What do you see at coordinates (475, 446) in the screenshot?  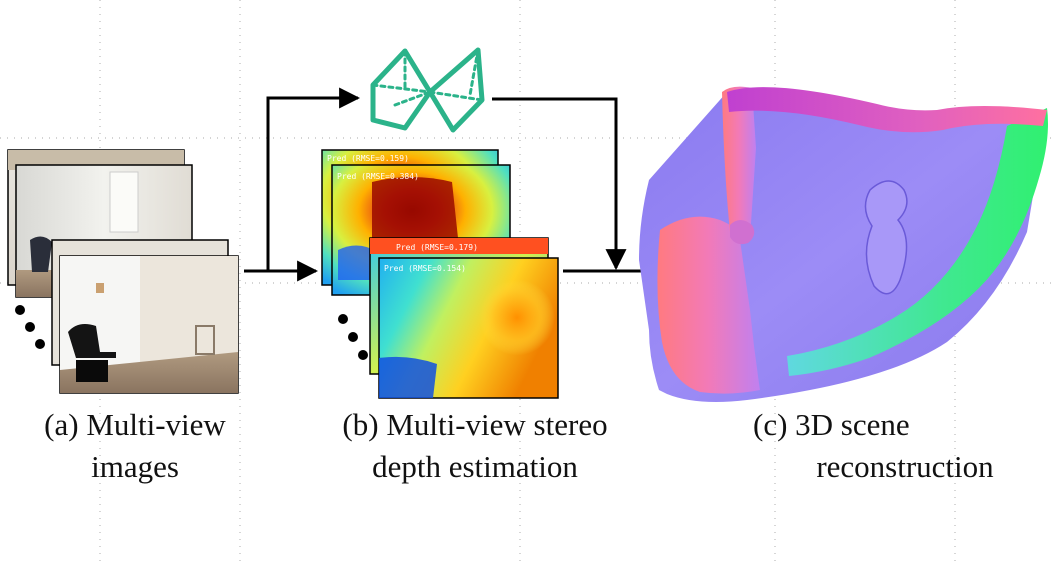 I see `caption-depth-estimation: (b) Multi-view stereo depth estimation` at bounding box center [475, 446].